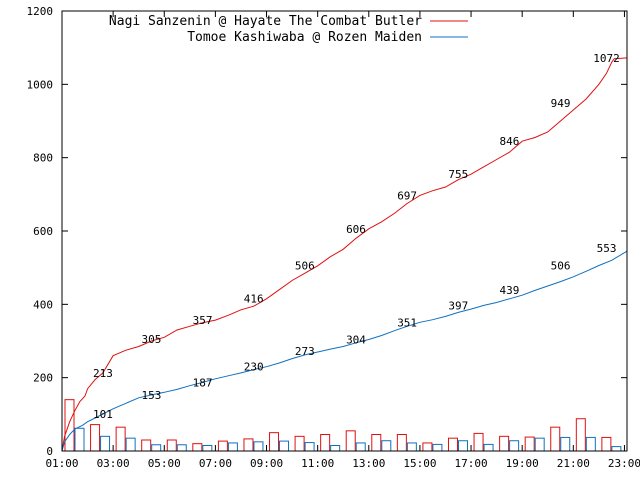 Image resolution: width=640 pixels, height=480 pixels. What do you see at coordinates (458, 305) in the screenshot?
I see `data-label-s1-18: 397` at bounding box center [458, 305].